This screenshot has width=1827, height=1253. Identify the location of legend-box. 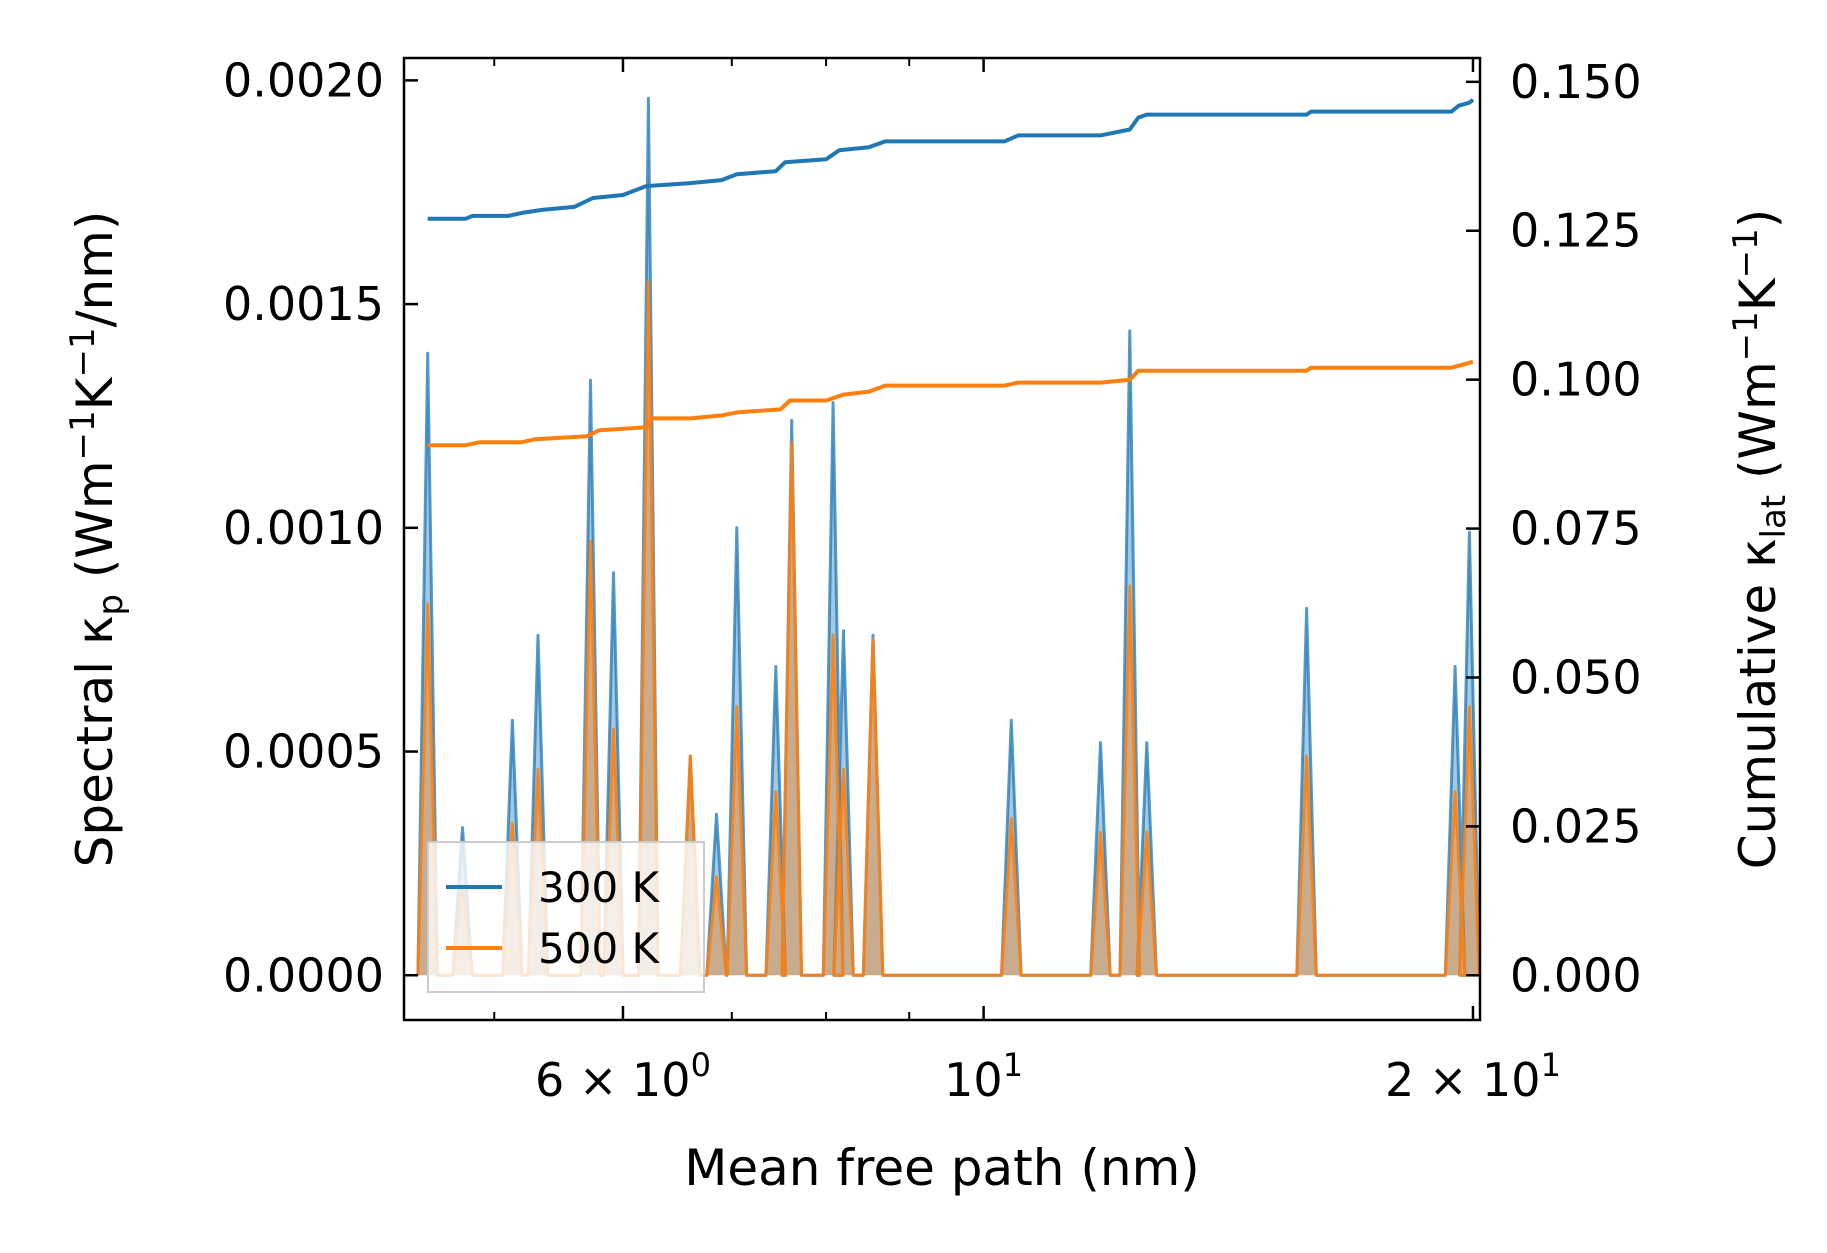
(566, 917).